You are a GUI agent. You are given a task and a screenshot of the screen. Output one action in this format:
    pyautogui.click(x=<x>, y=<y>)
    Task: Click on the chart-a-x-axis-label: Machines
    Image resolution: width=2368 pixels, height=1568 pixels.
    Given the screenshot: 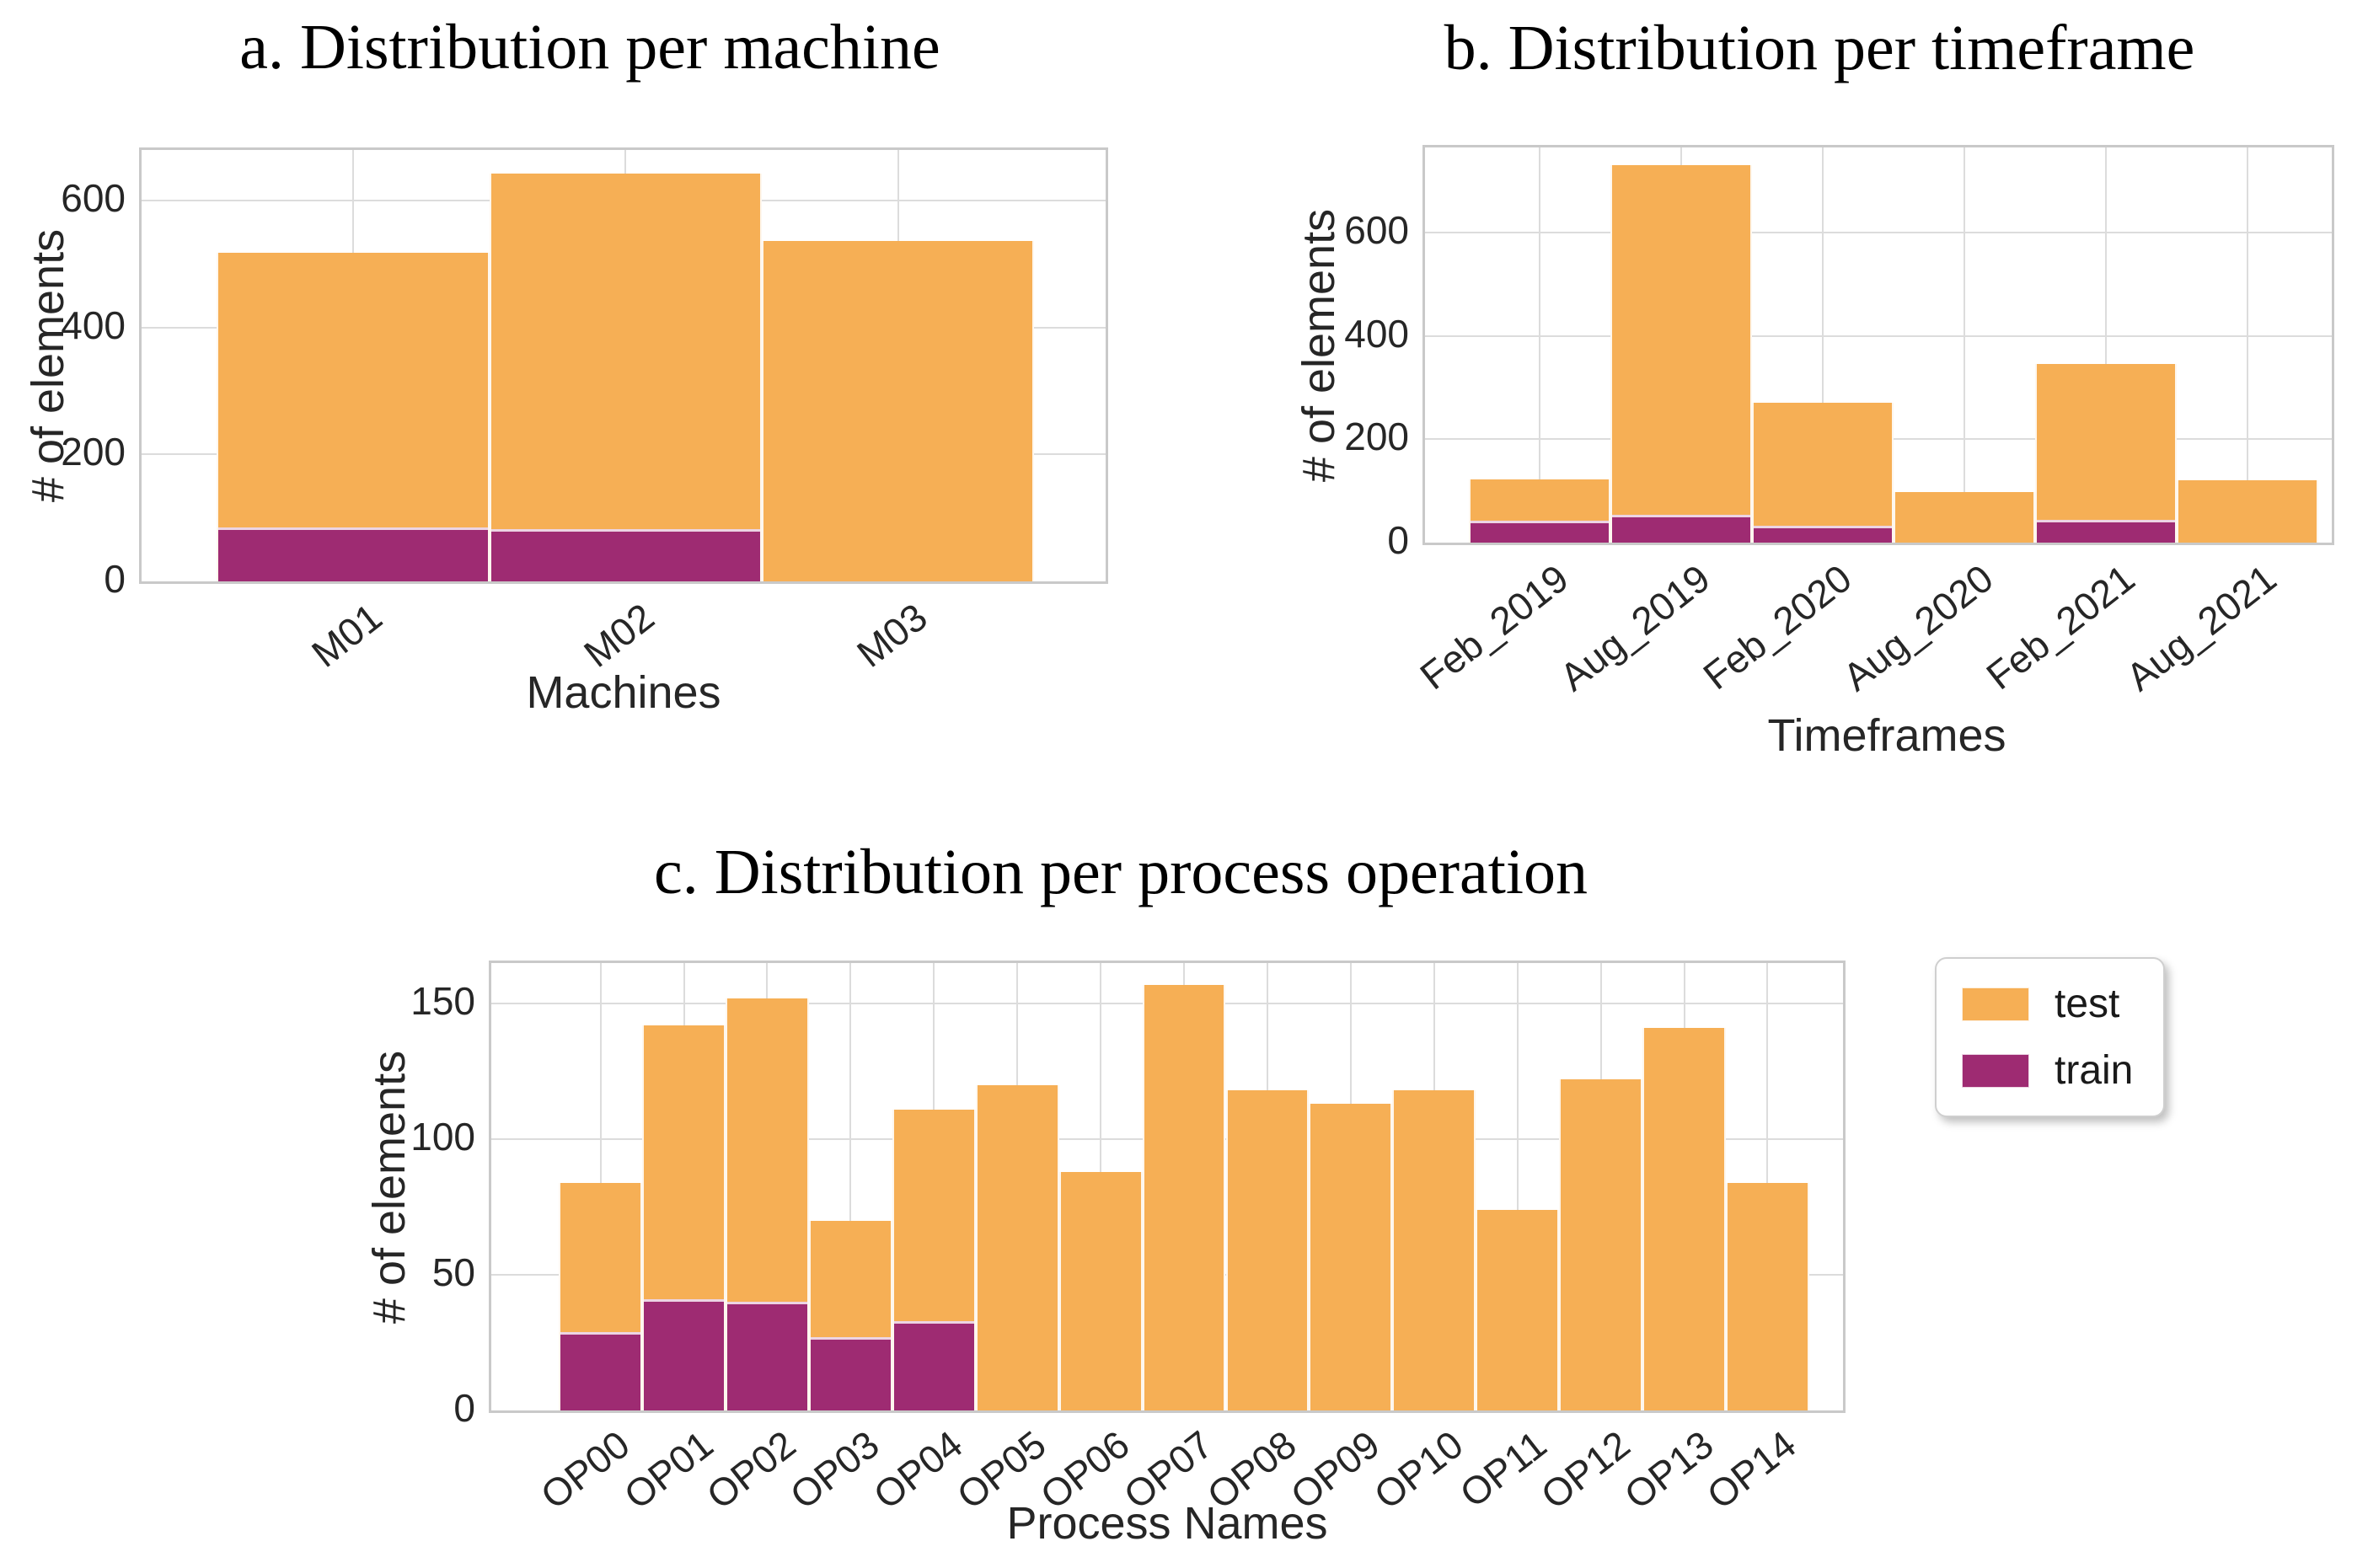 What is the action you would take?
    pyautogui.click(x=623, y=692)
    